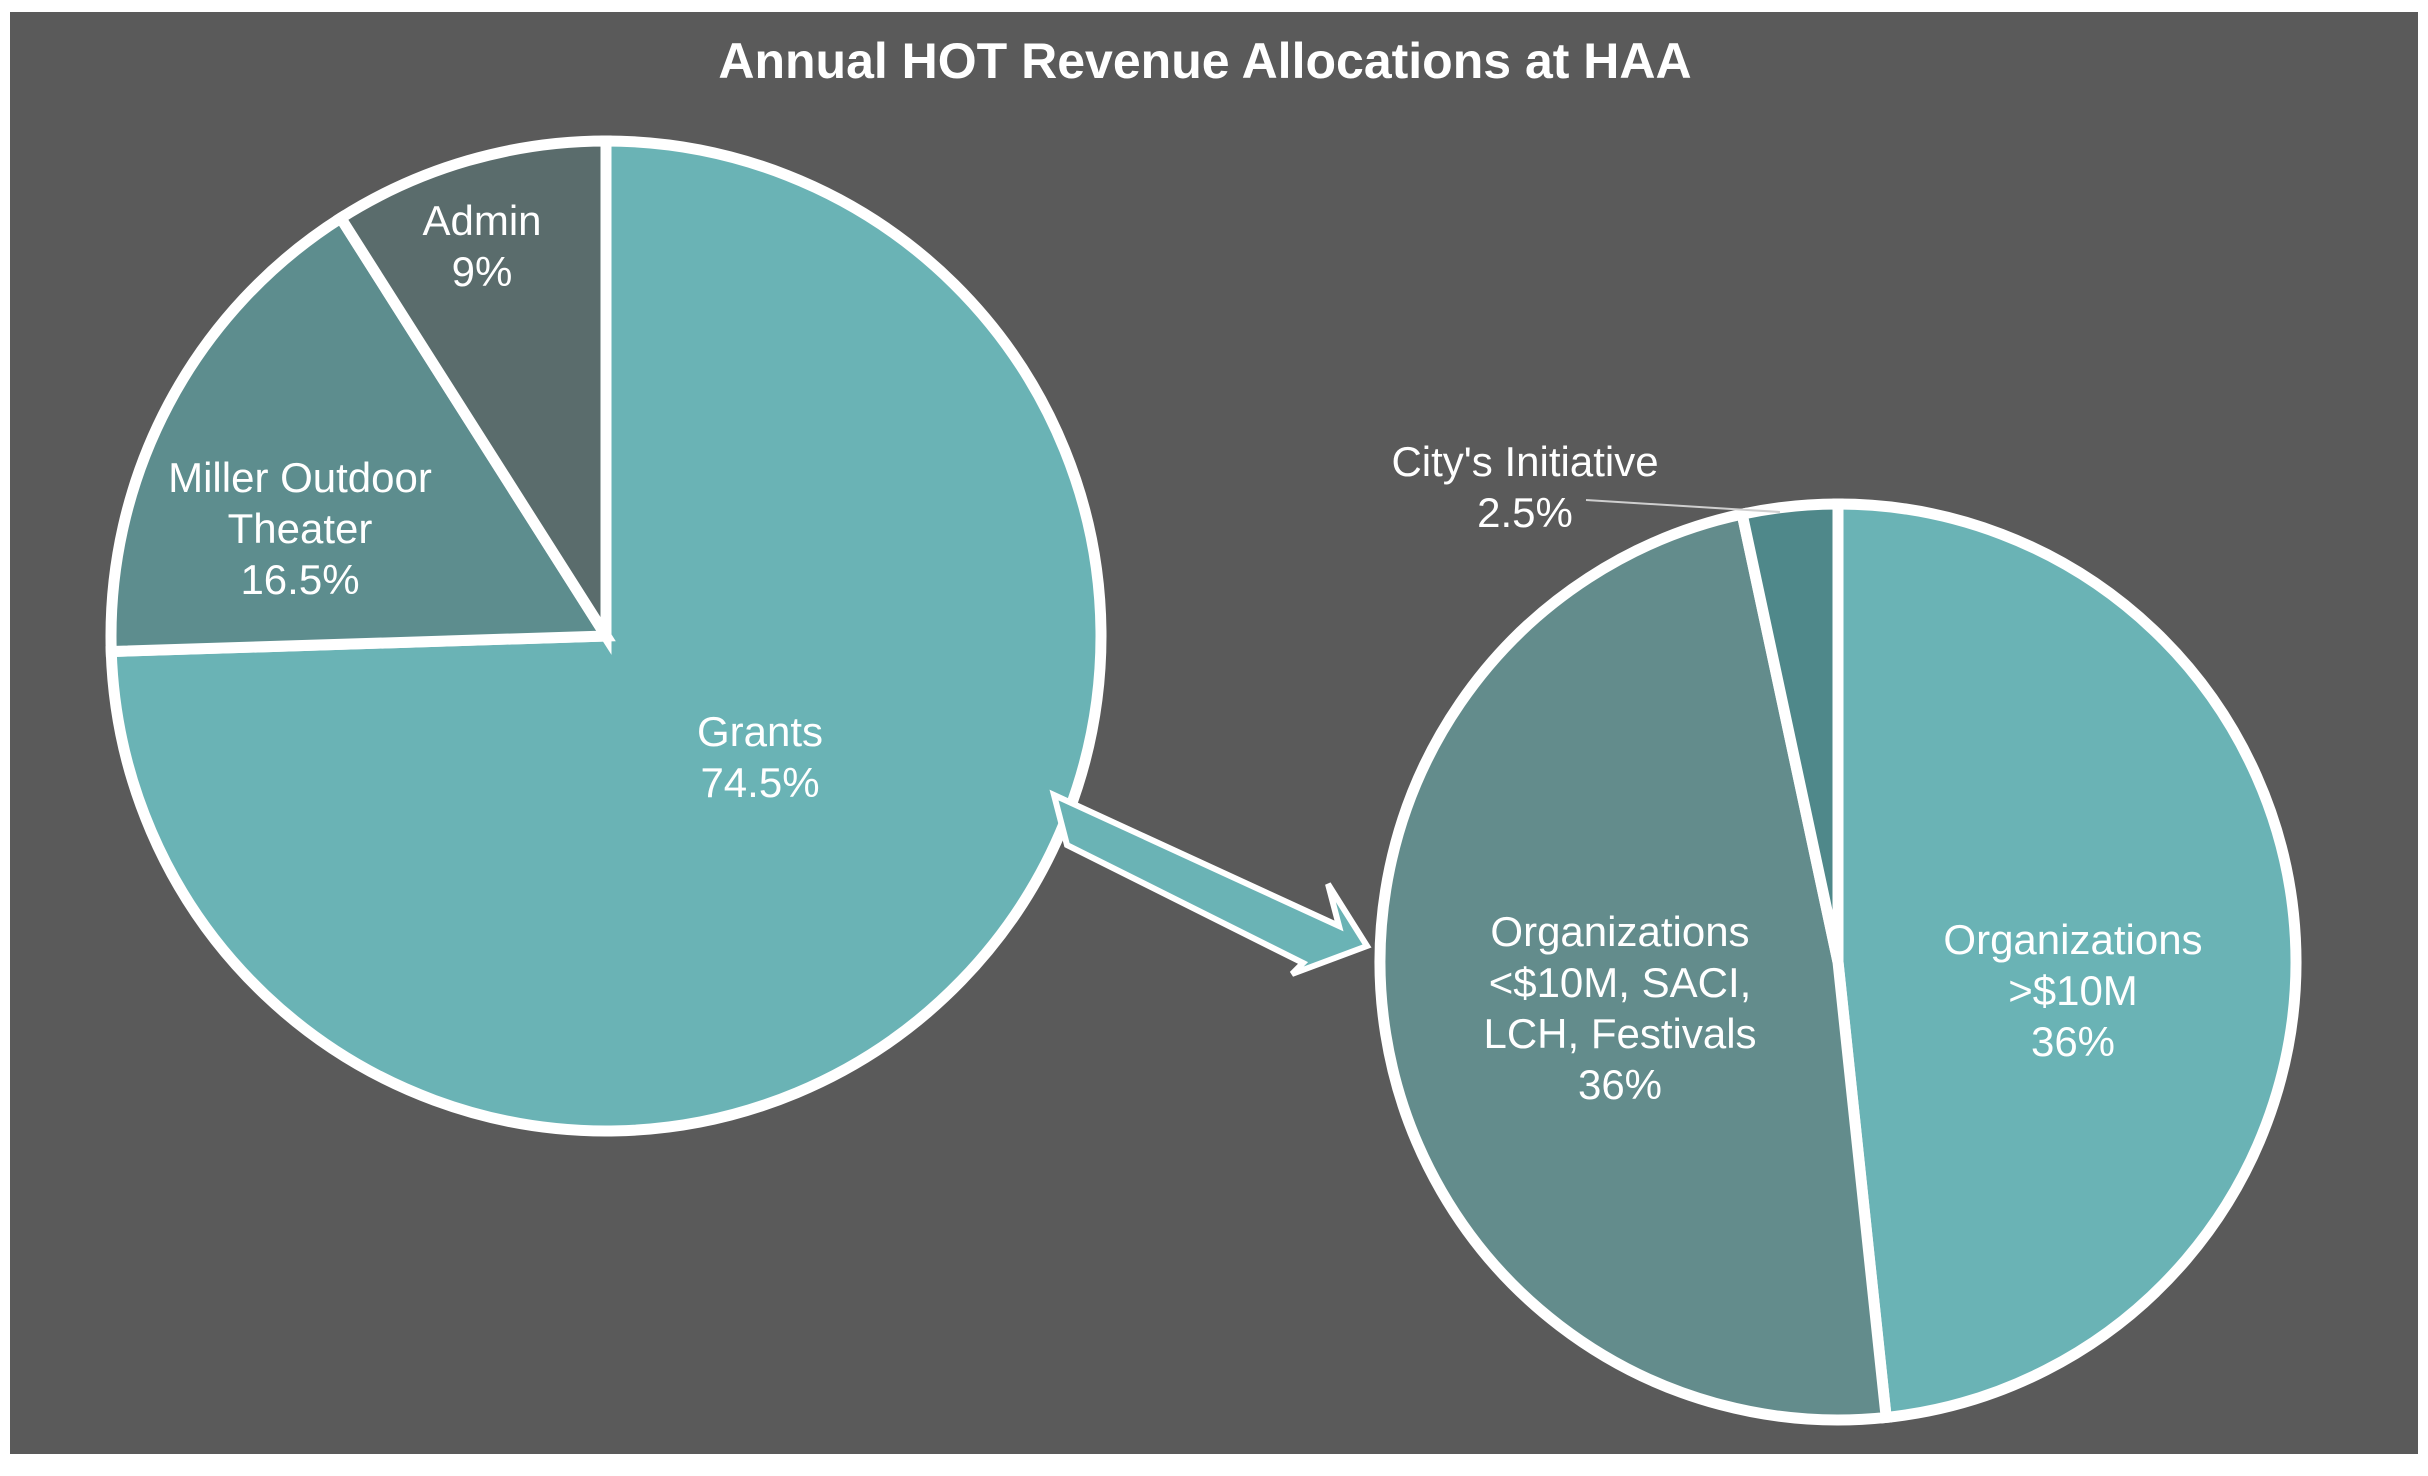  I want to click on slice-label: City's Initiative 2.5%, so click(1524, 487).